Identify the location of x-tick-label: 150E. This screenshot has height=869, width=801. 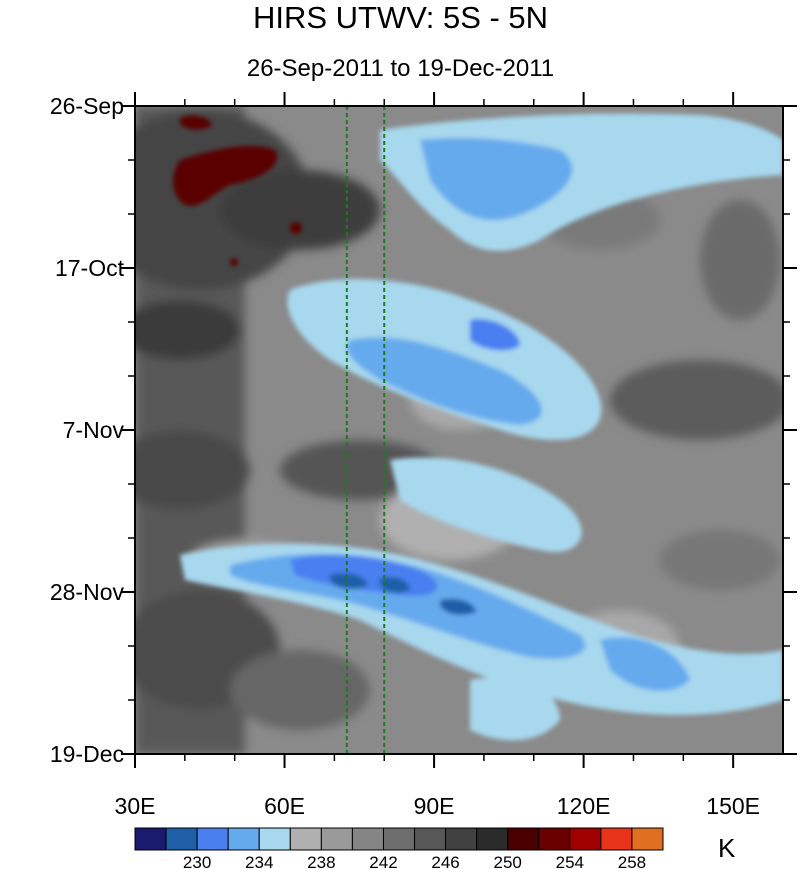
(733, 806).